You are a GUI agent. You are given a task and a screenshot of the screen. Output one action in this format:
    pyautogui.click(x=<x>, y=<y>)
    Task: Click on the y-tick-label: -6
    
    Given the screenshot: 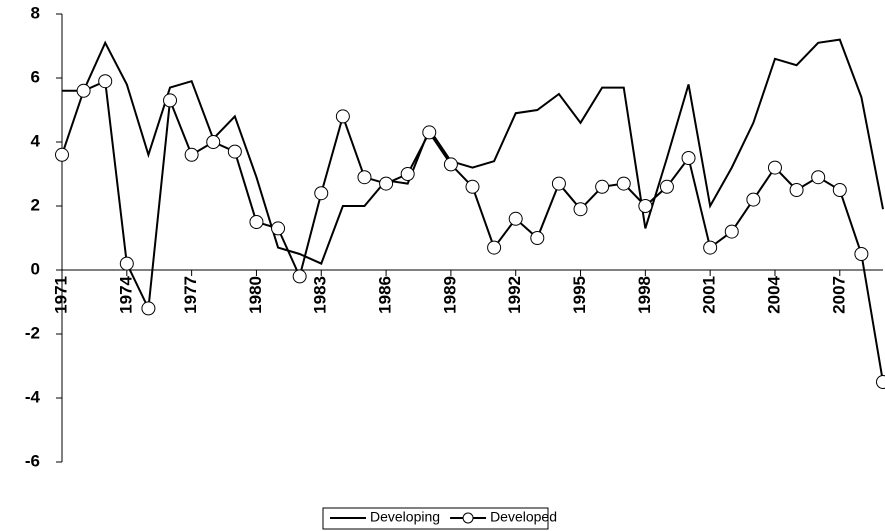 What is the action you would take?
    pyautogui.click(x=32, y=460)
    